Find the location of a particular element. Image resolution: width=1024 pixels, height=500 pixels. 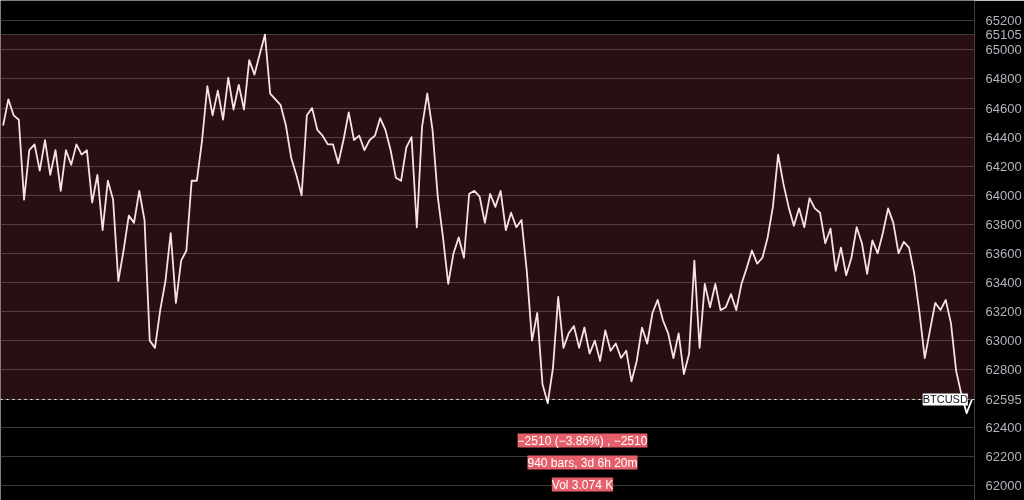

y-tick-label: 64800 is located at coordinates (1003, 79).